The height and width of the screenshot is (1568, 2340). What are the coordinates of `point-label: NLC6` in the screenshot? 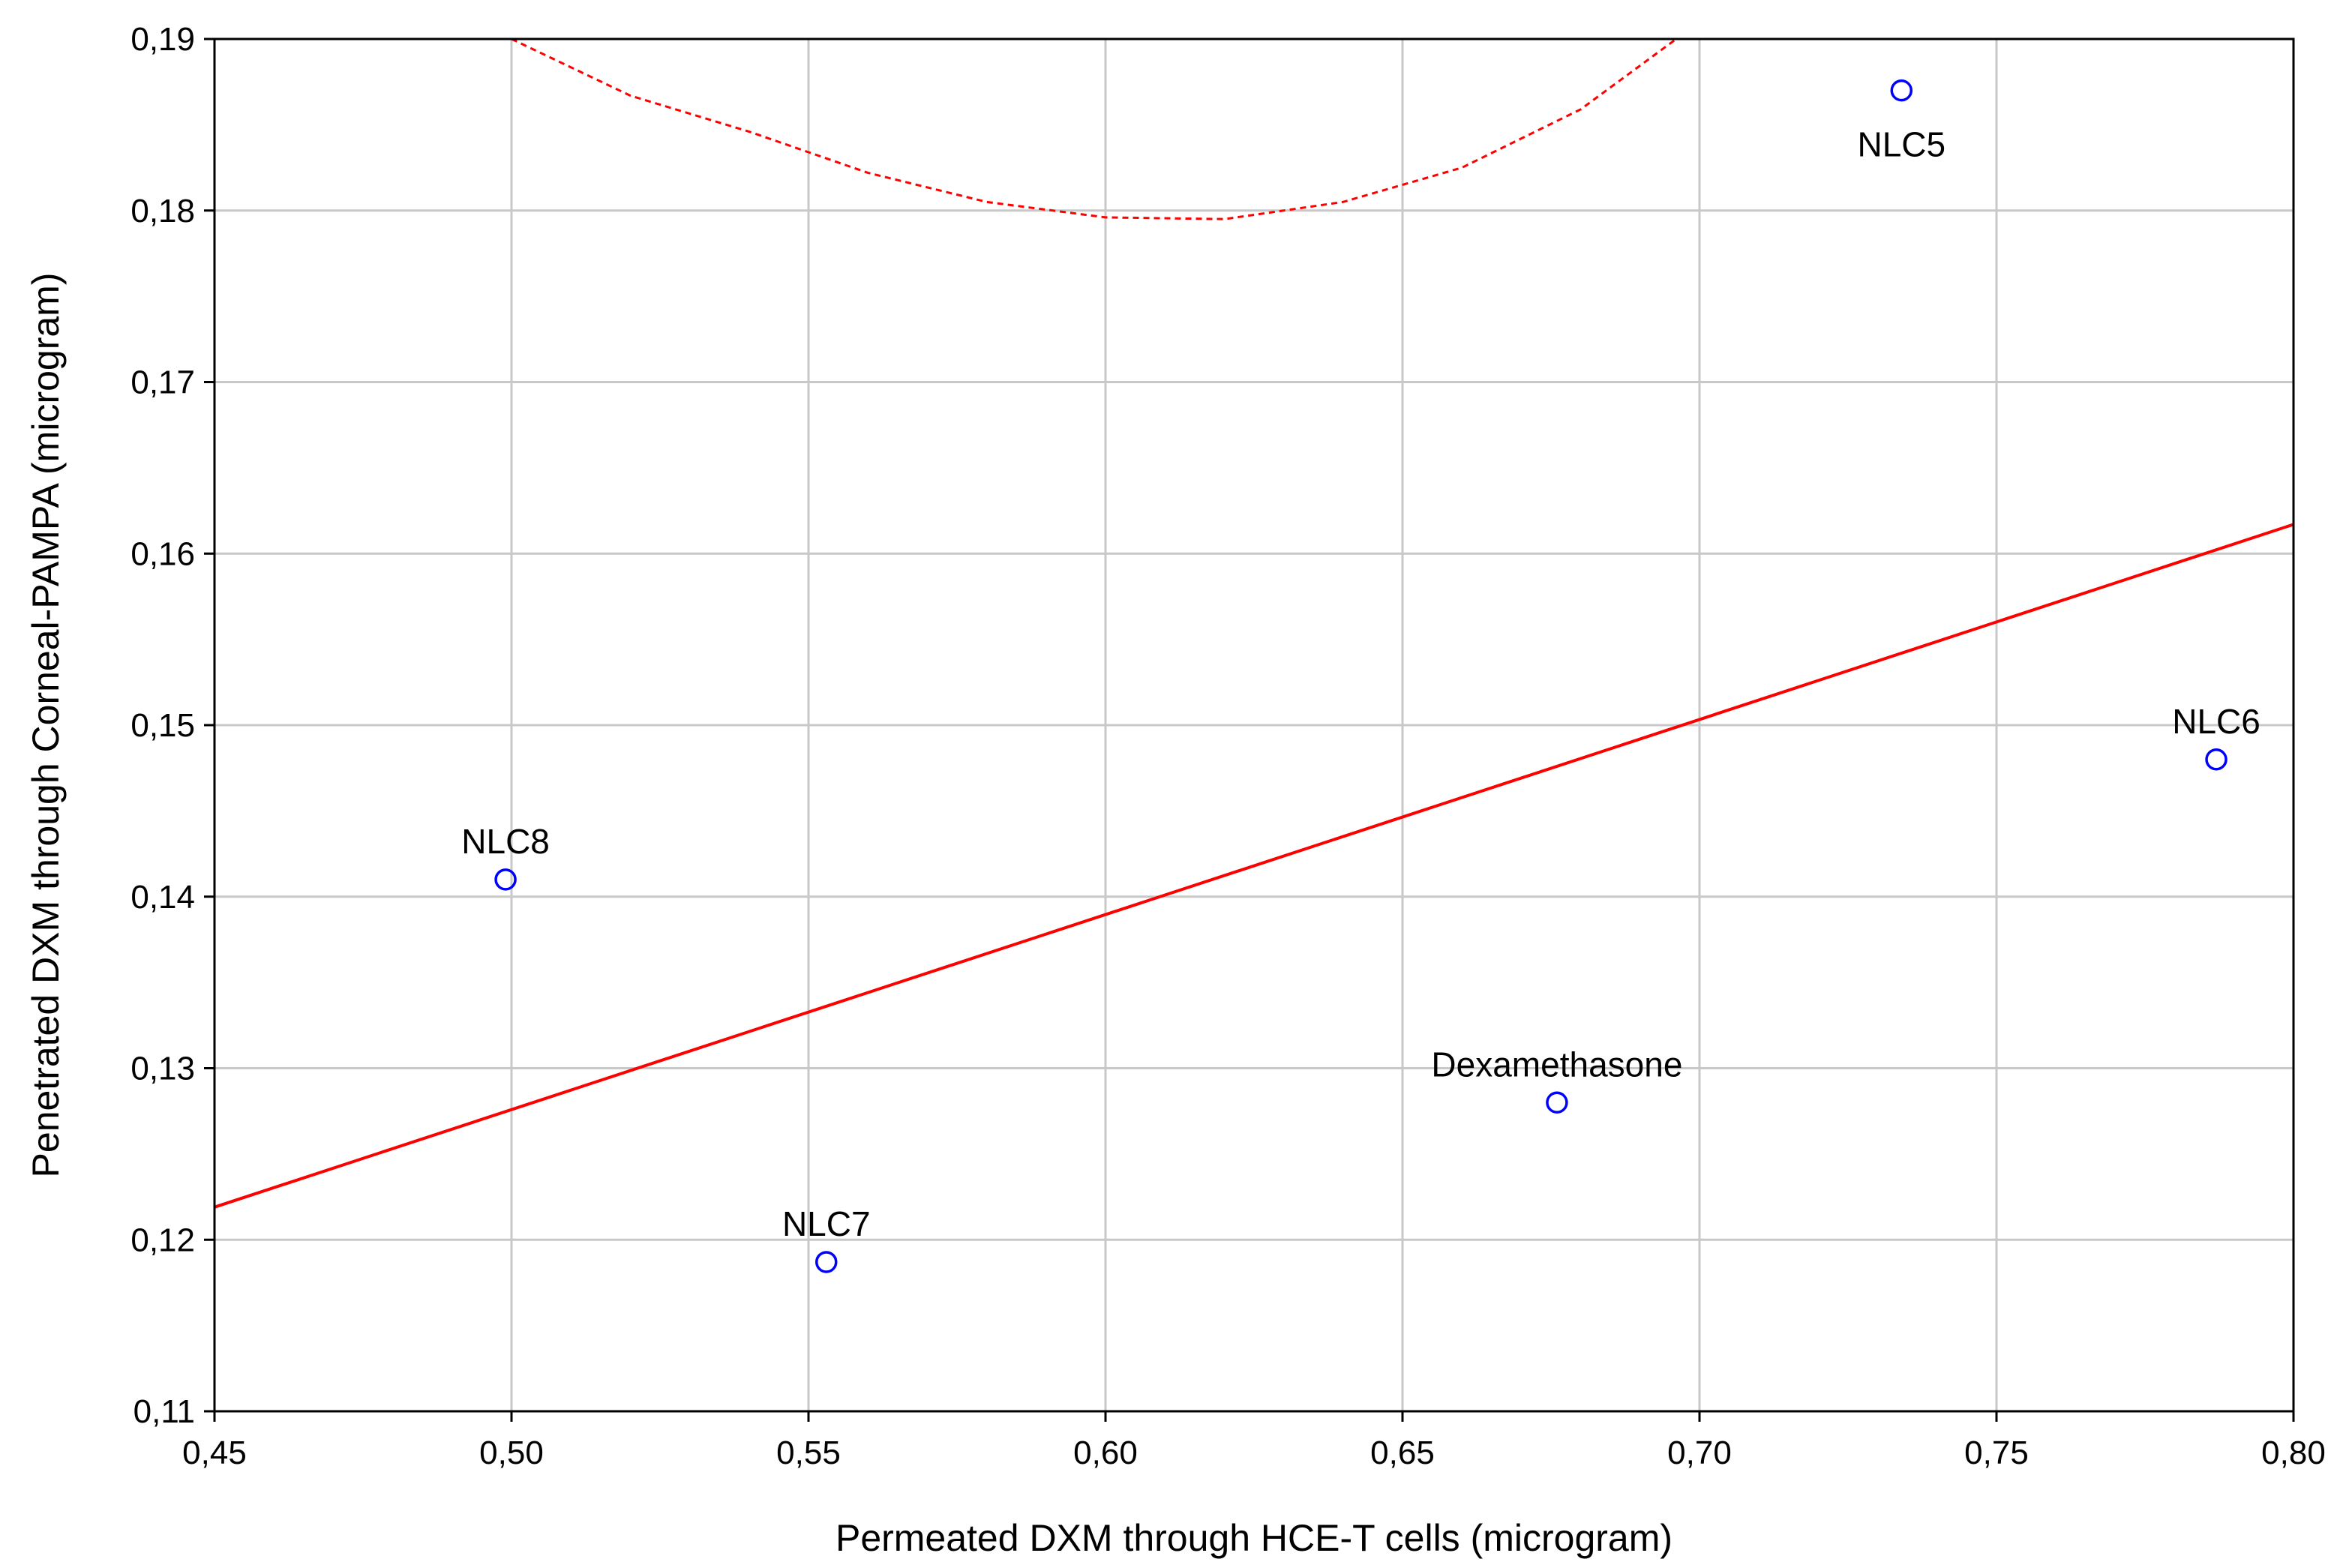 It's located at (2216, 721).